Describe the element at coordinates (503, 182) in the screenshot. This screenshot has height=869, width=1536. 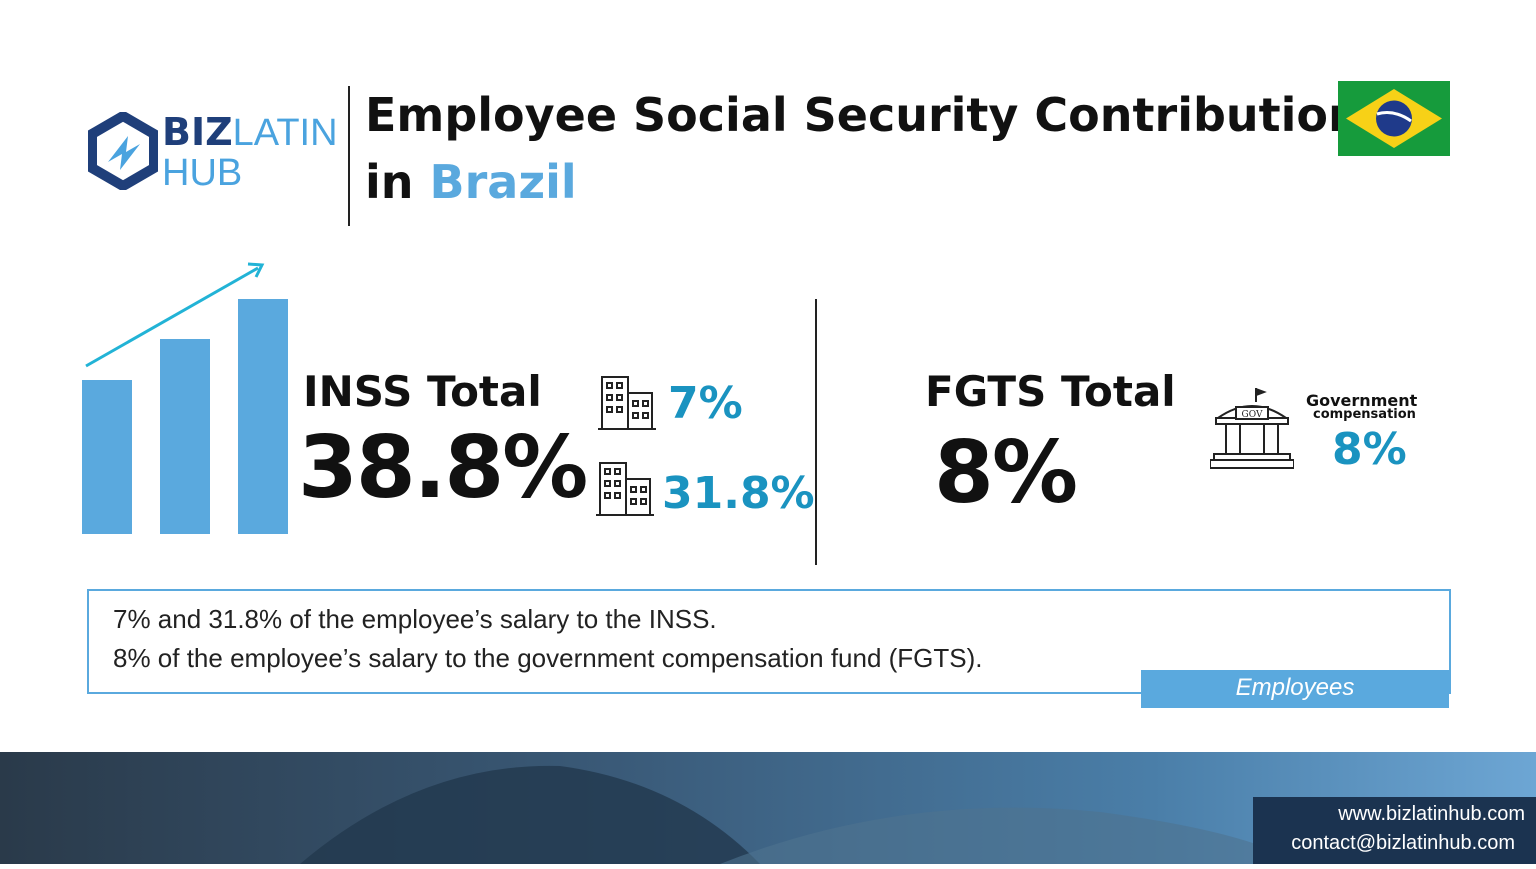
I see `title-country: Brazil` at that location.